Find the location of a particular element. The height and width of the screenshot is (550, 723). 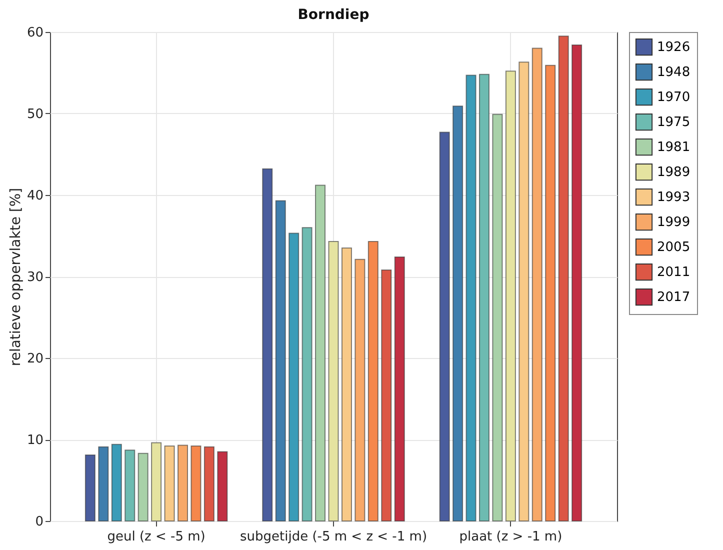

y-tick-label: 30 is located at coordinates (35, 277).